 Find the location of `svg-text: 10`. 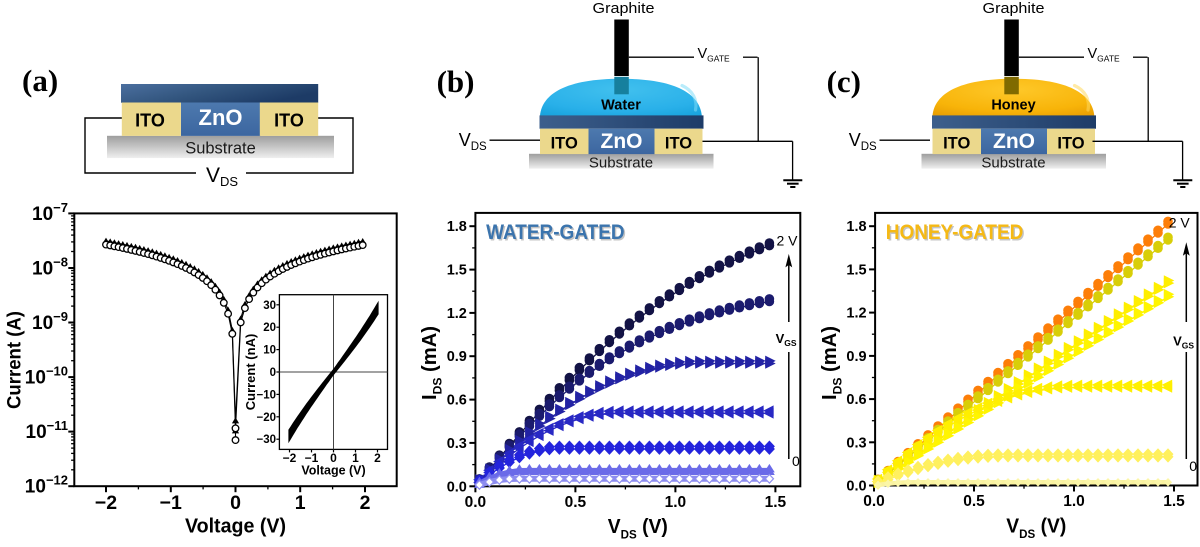

svg-text: 10 is located at coordinates (269, 351).